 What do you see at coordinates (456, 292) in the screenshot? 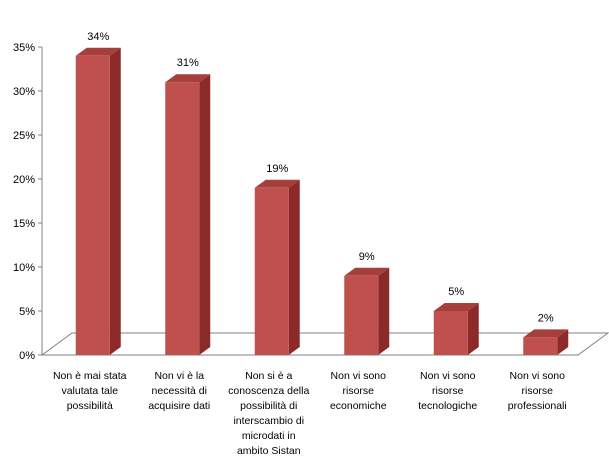
I see `data-label: 5%` at bounding box center [456, 292].